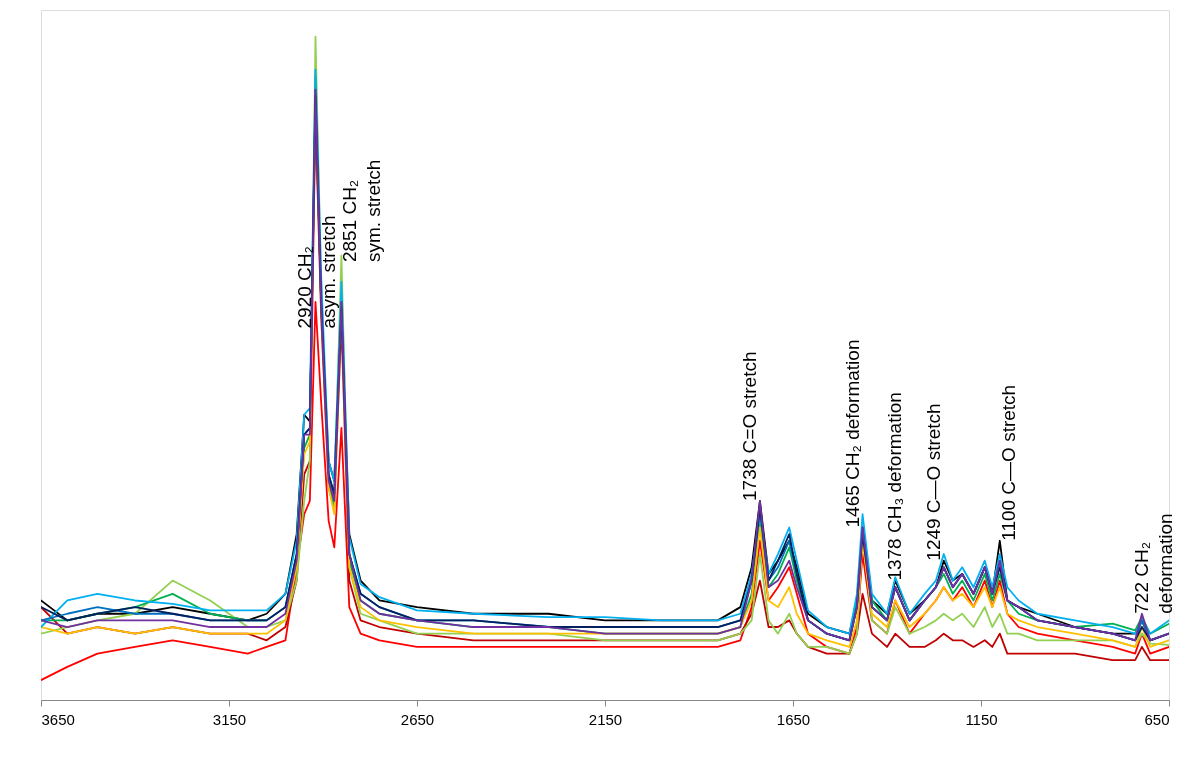  Describe the element at coordinates (852, 433) in the screenshot. I see `annotation: 1465 CH₂ deformation` at that location.